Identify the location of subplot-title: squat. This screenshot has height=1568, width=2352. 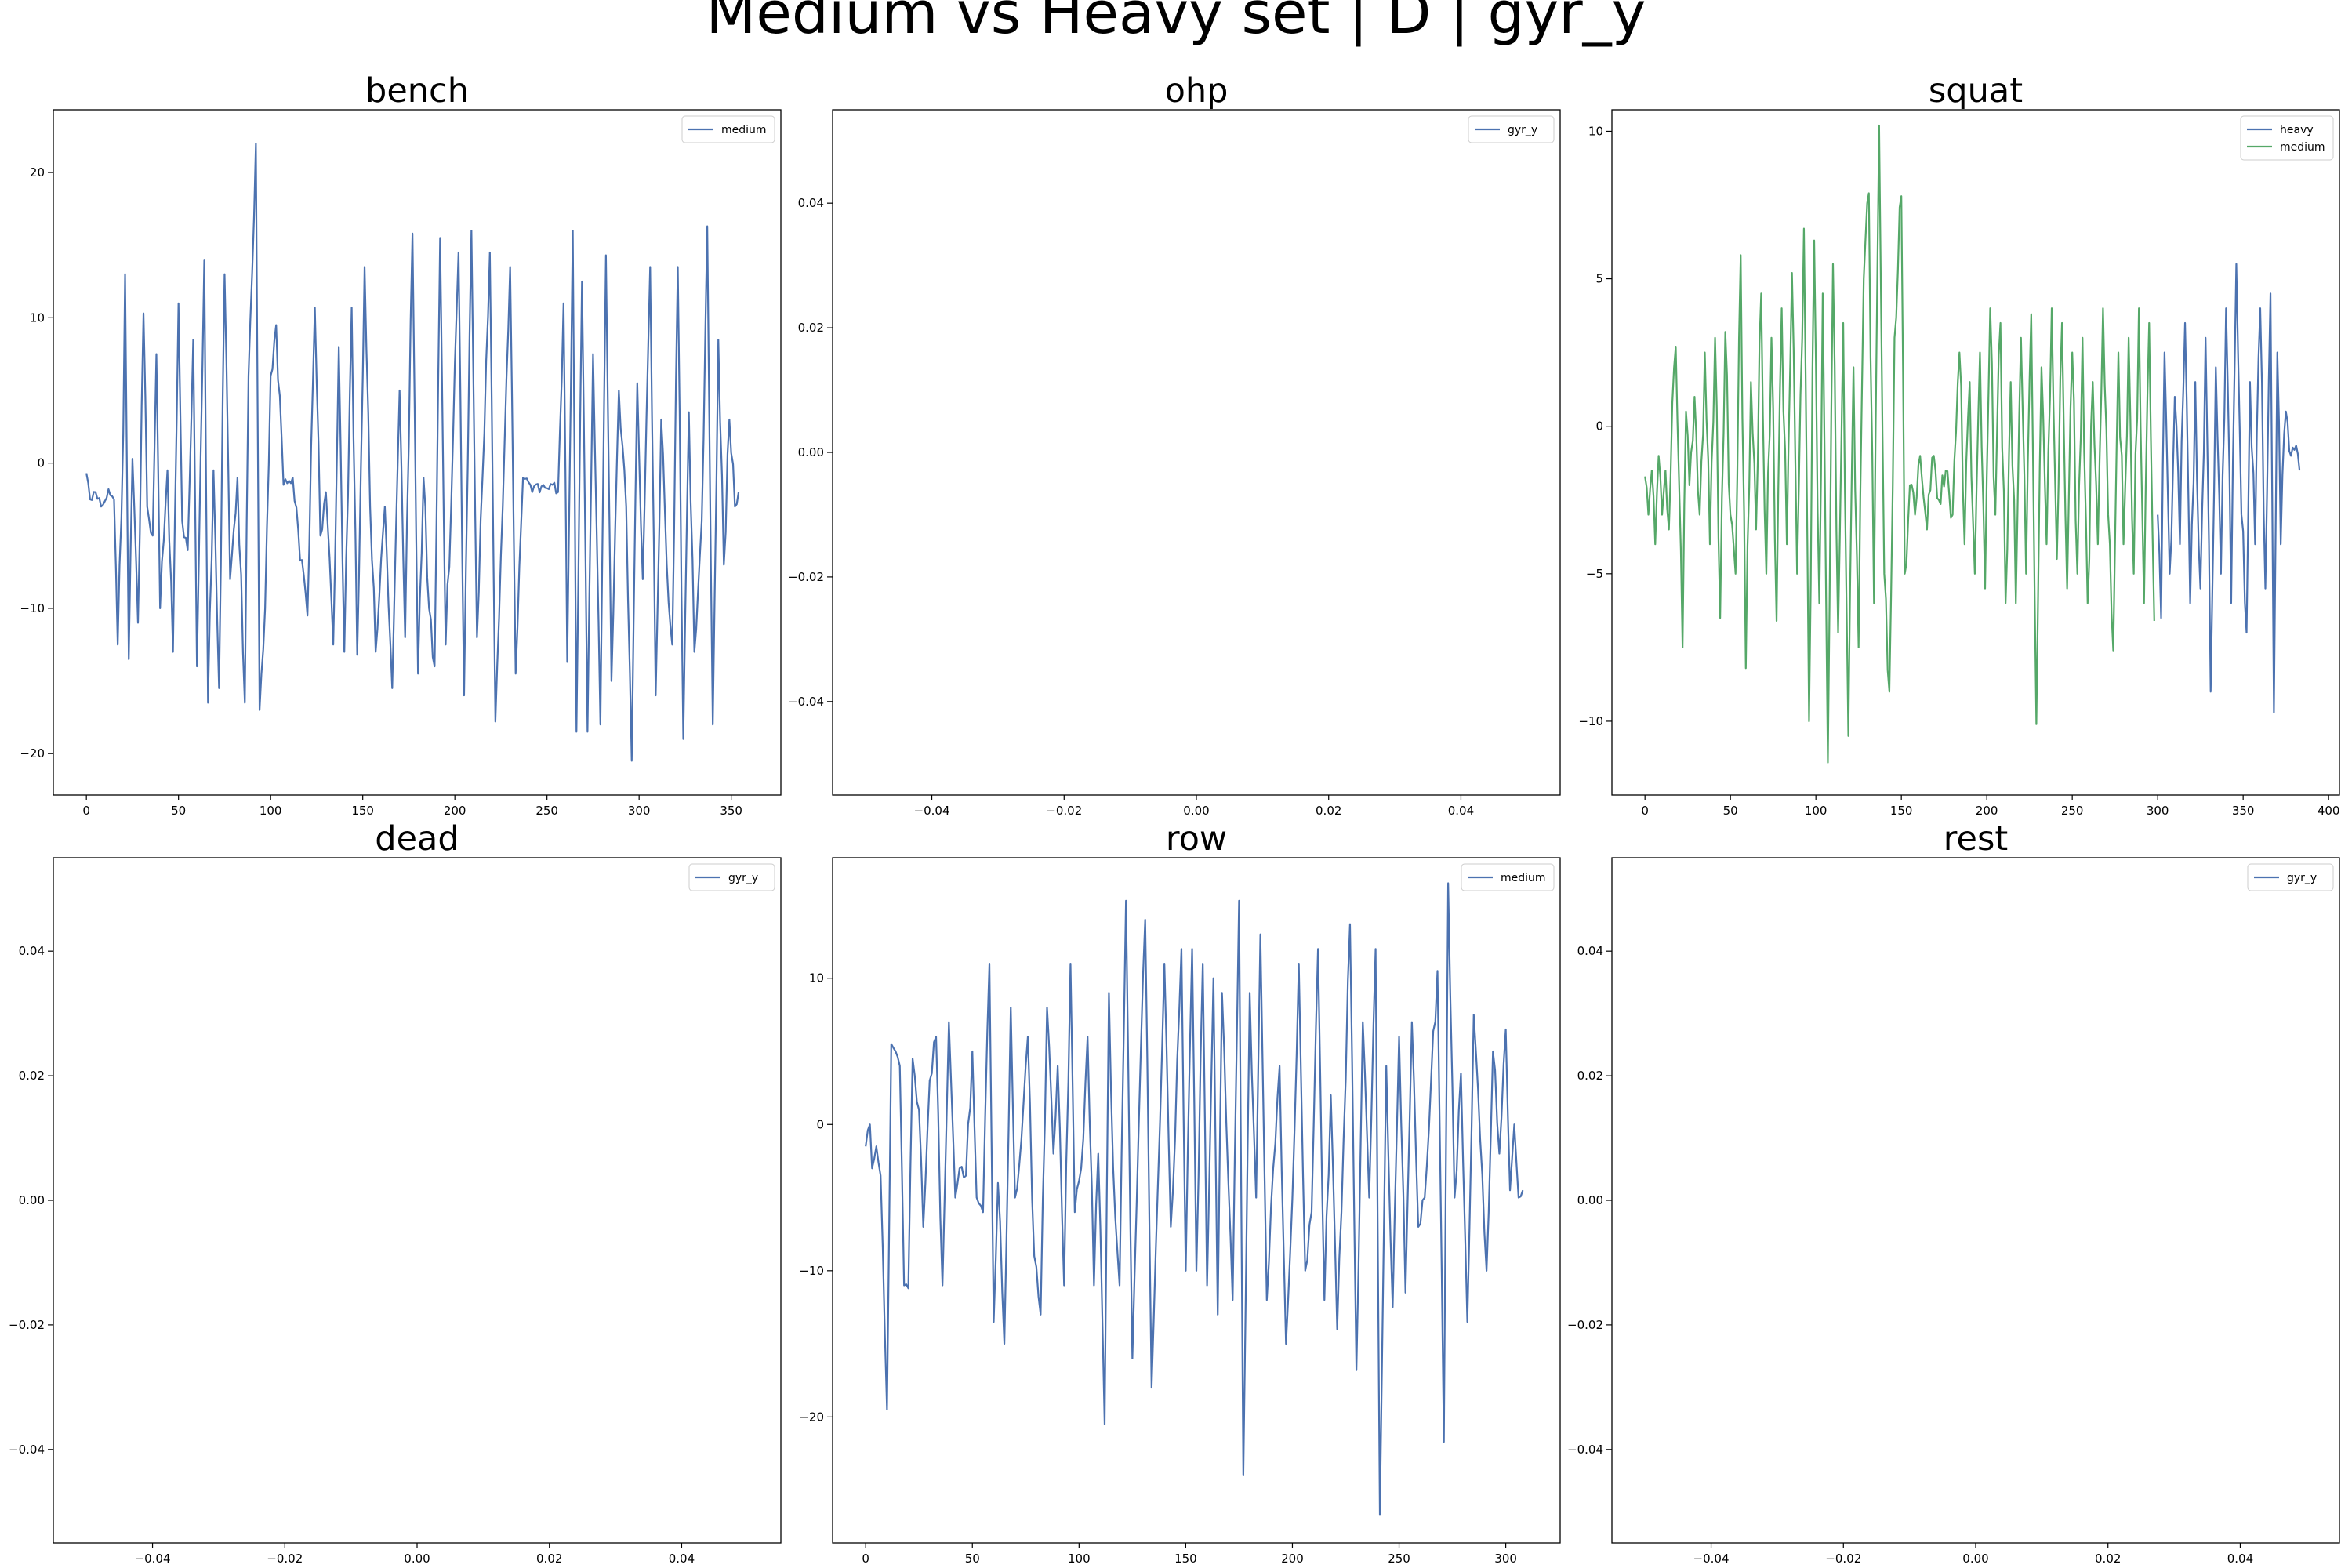
(1976, 91).